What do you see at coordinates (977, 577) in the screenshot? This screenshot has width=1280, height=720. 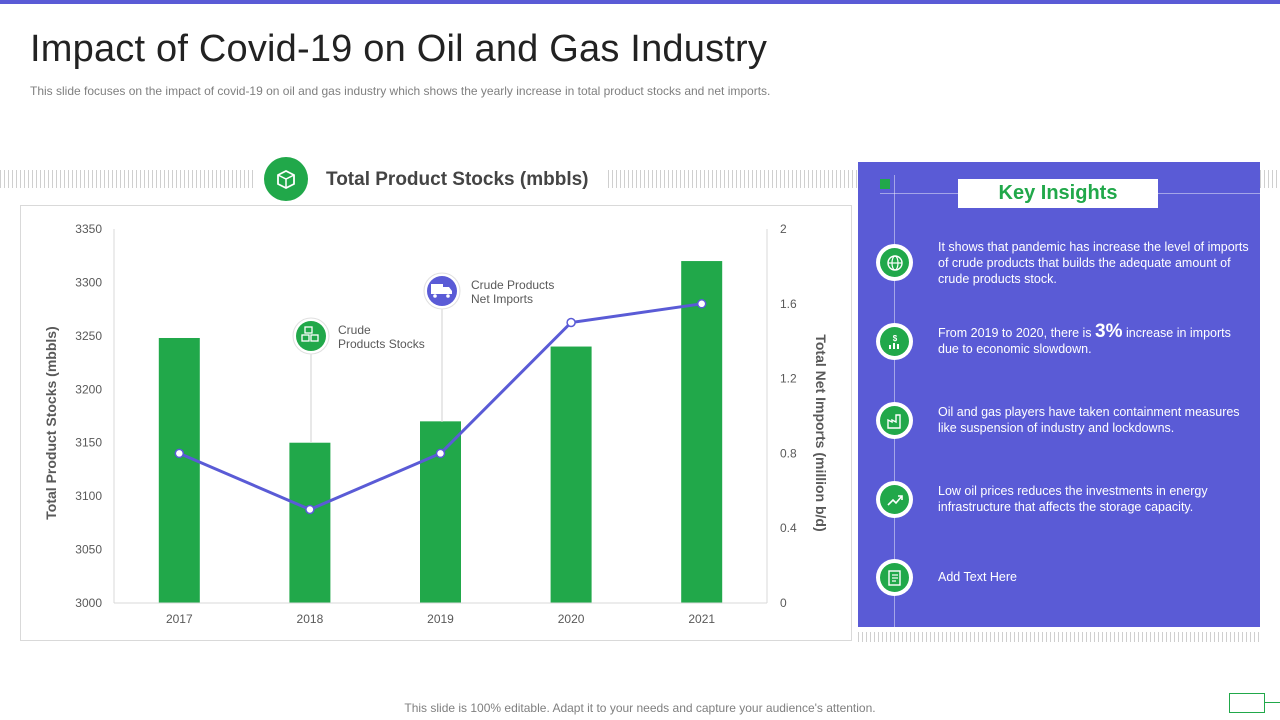 I see `insight-text-5: Add Text Here` at bounding box center [977, 577].